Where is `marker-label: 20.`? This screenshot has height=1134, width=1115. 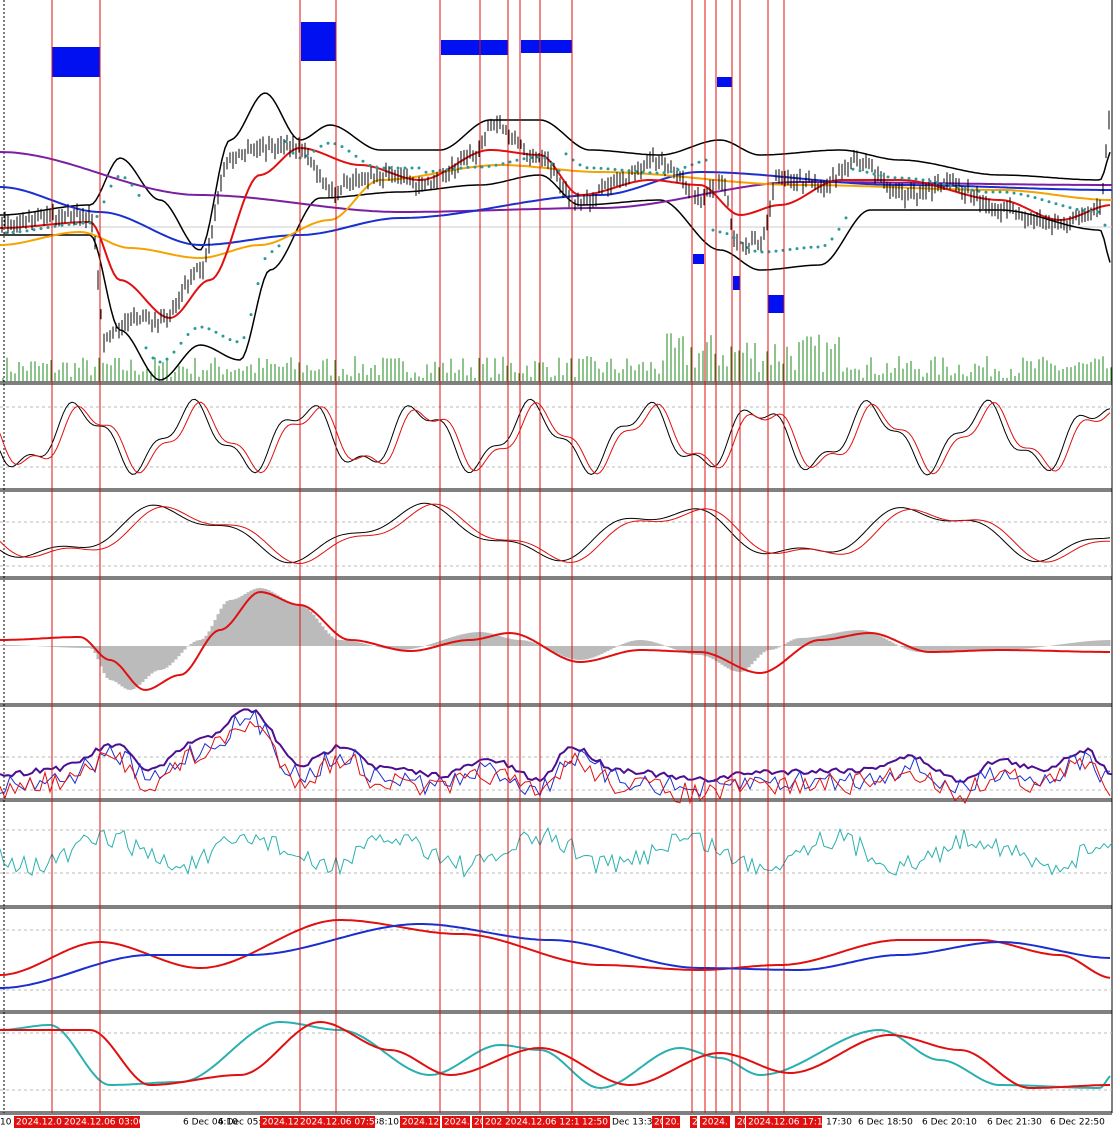 marker-label: 20. is located at coordinates (744, 1123).